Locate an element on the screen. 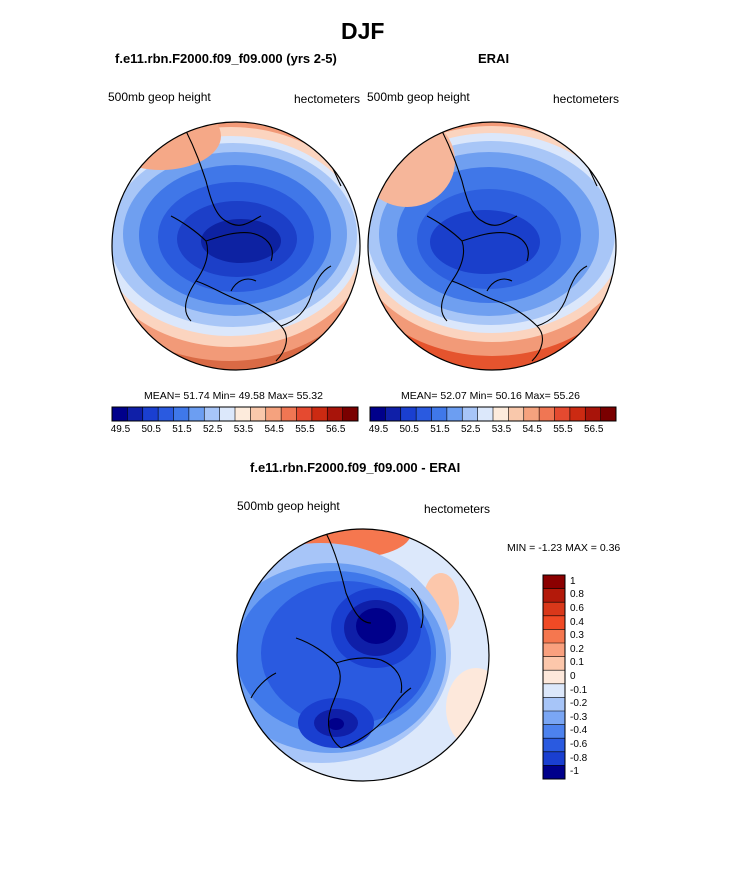  diff-colorbar-tick-label: -0.8 is located at coordinates (579, 758).